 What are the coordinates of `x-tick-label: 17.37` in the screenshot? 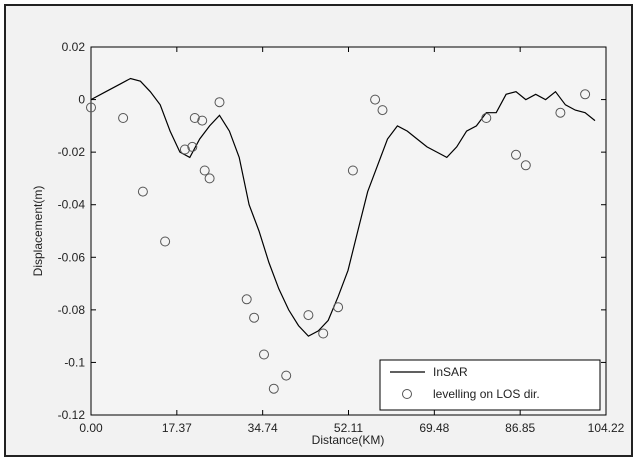 It's located at (177, 428).